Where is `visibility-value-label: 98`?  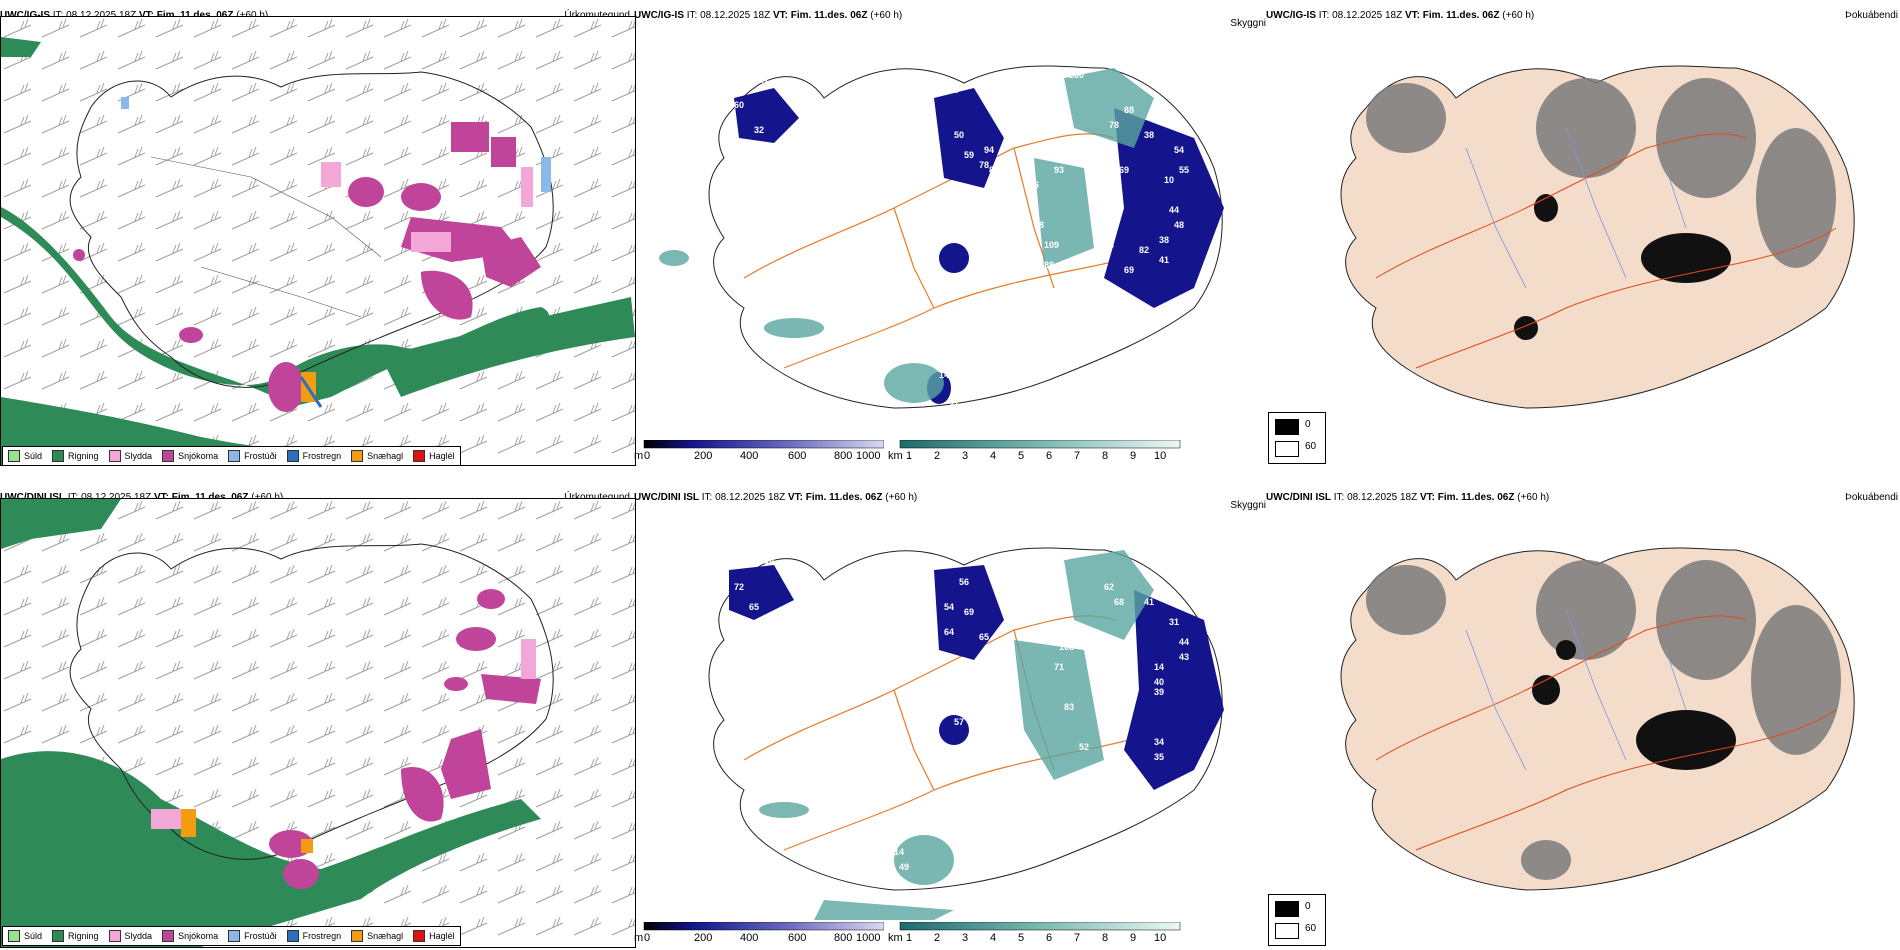 visibility-value-label: 98 is located at coordinates (1039, 225).